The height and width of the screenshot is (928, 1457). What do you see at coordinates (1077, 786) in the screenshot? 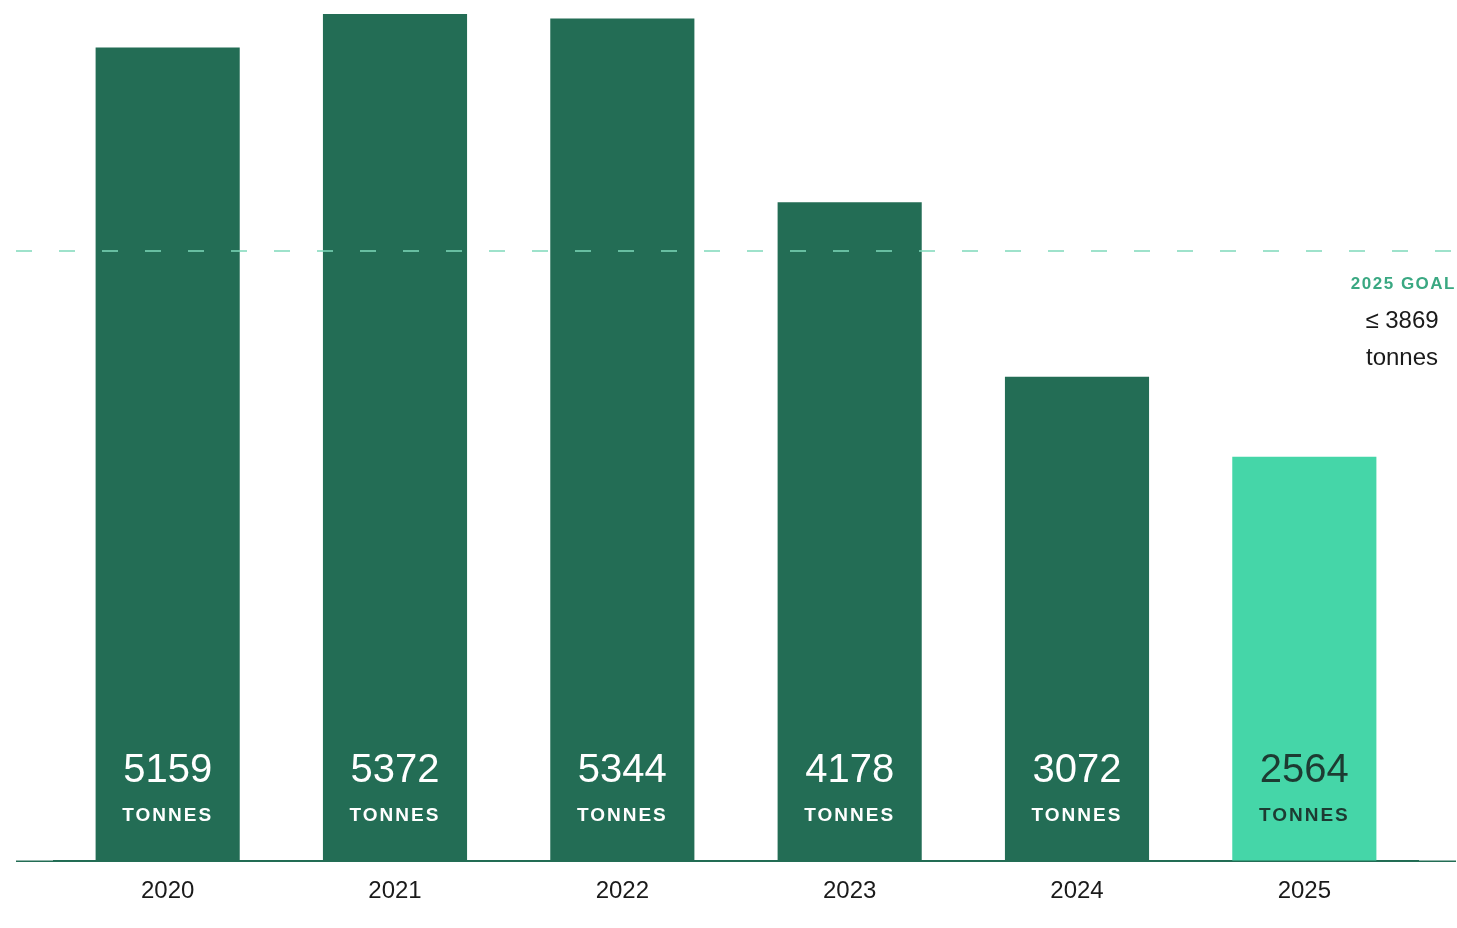
I see `data-label: 3072 TONNES` at bounding box center [1077, 786].